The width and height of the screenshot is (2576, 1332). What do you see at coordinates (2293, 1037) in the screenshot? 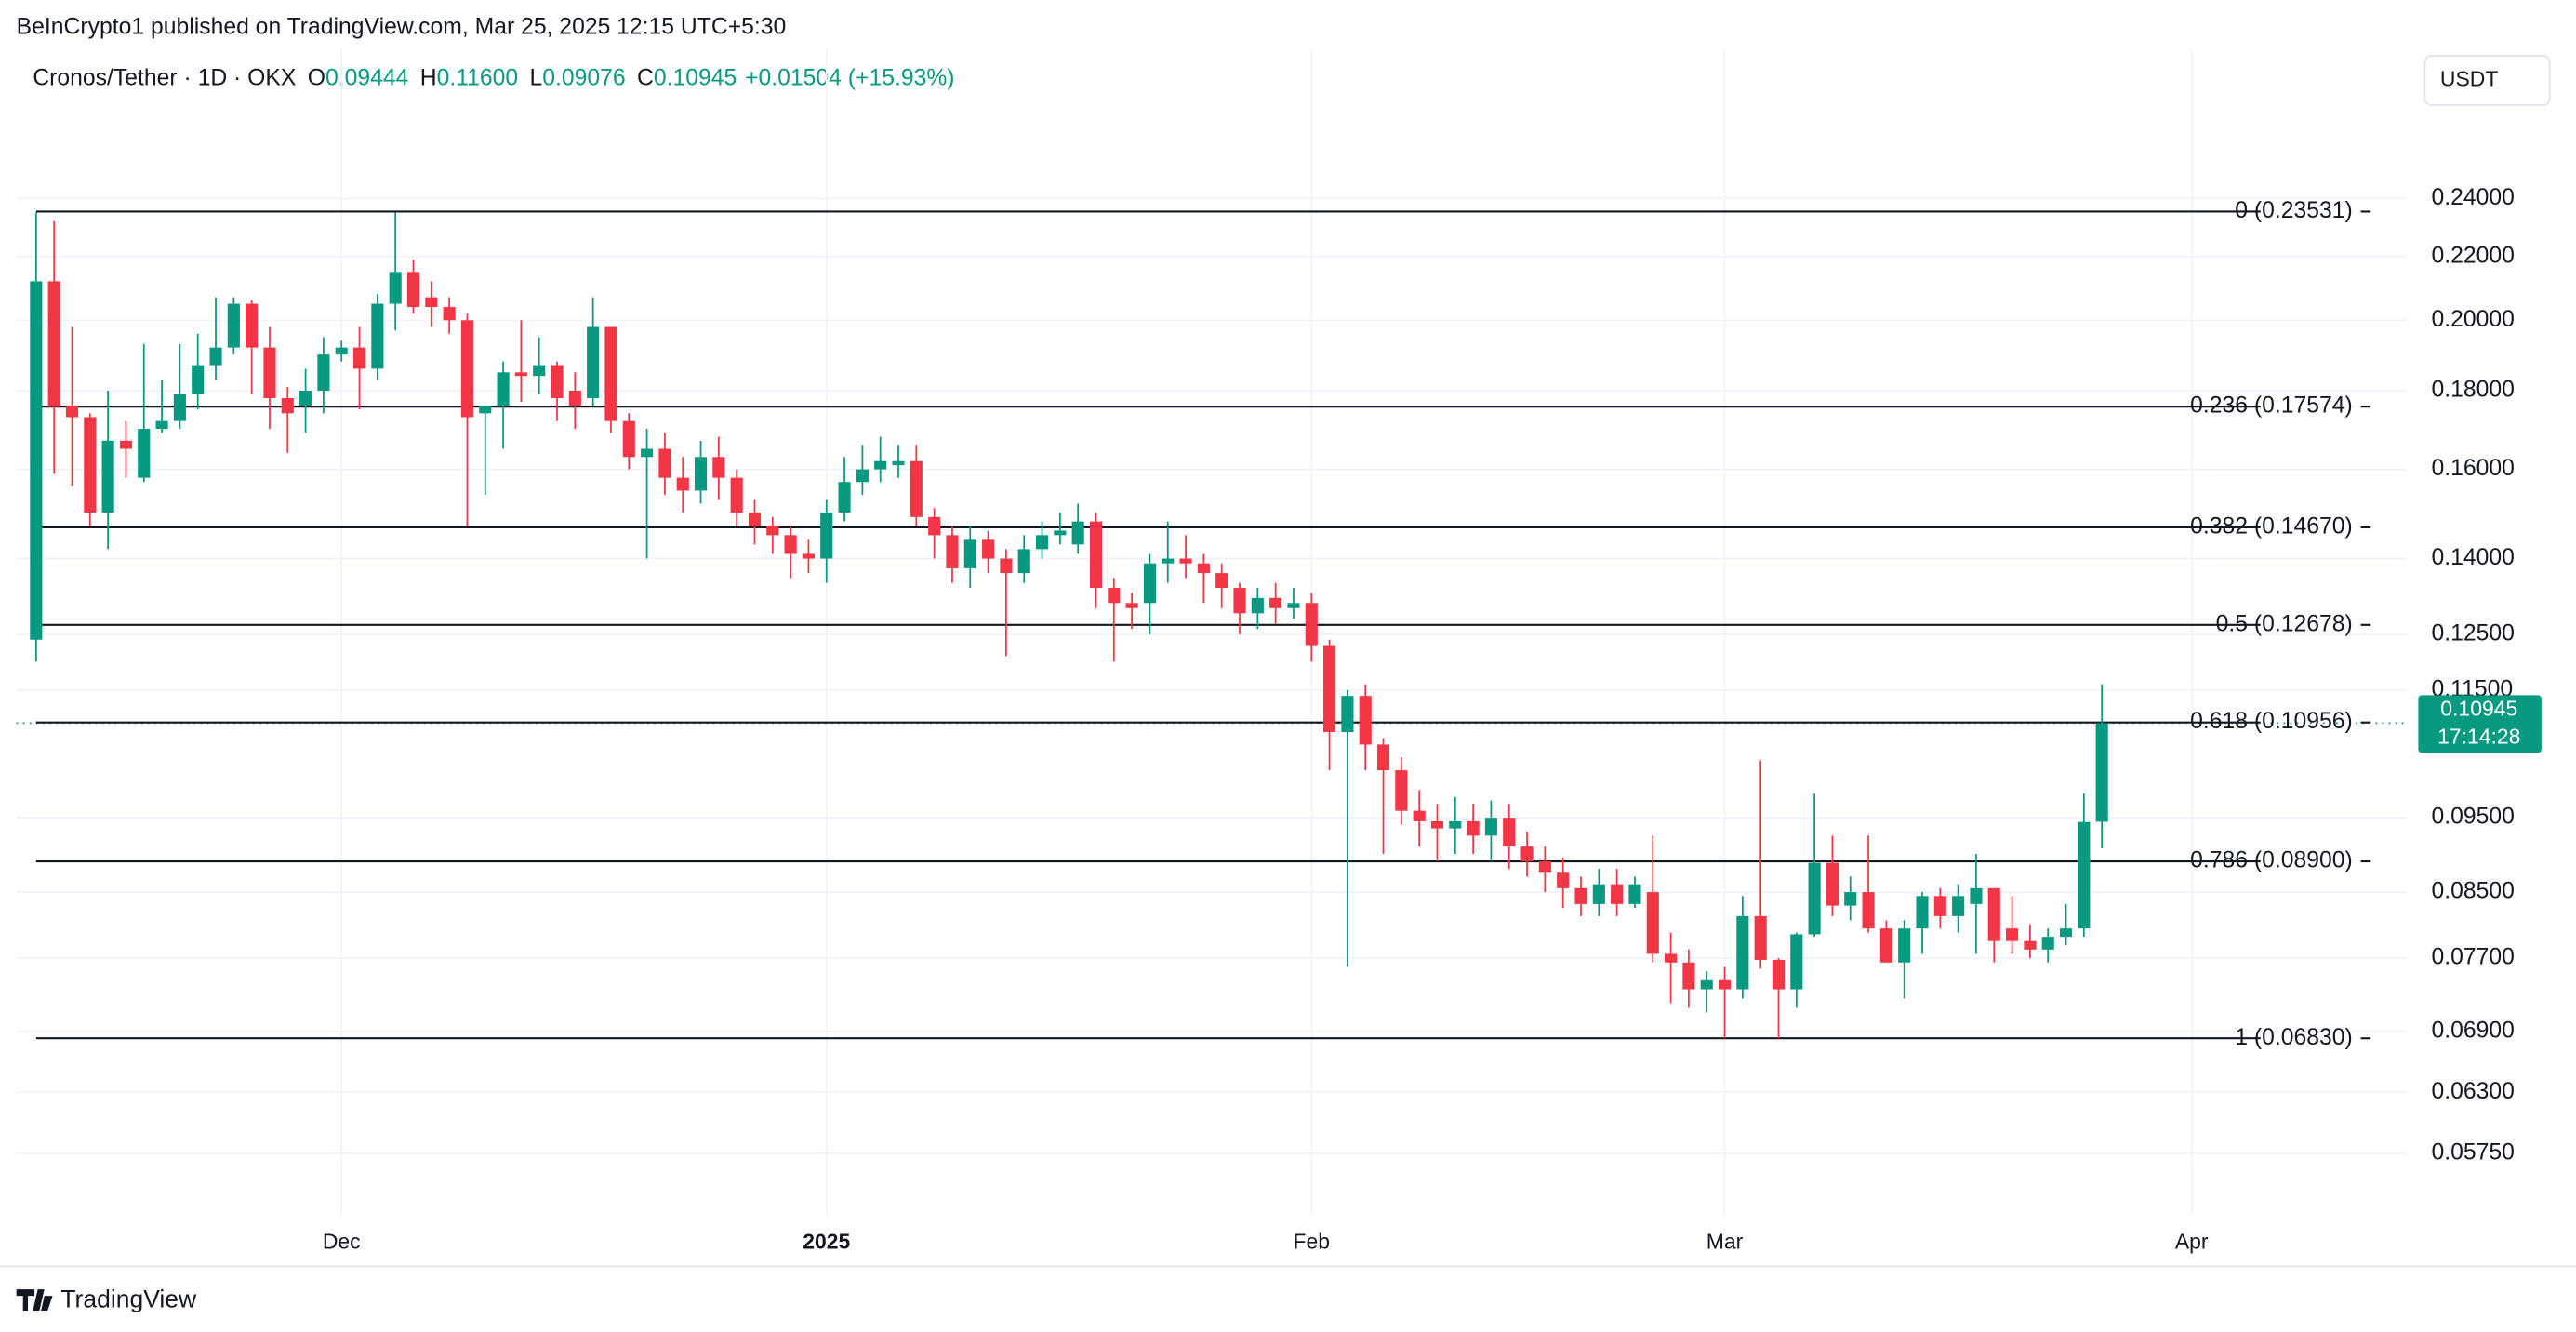
I see `fib-label: 1 (0.06830)` at bounding box center [2293, 1037].